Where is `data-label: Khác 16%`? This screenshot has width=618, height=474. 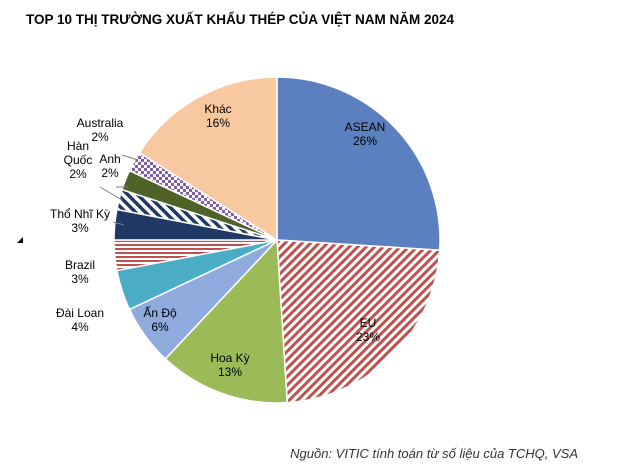
data-label: Khác 16% is located at coordinates (217, 116).